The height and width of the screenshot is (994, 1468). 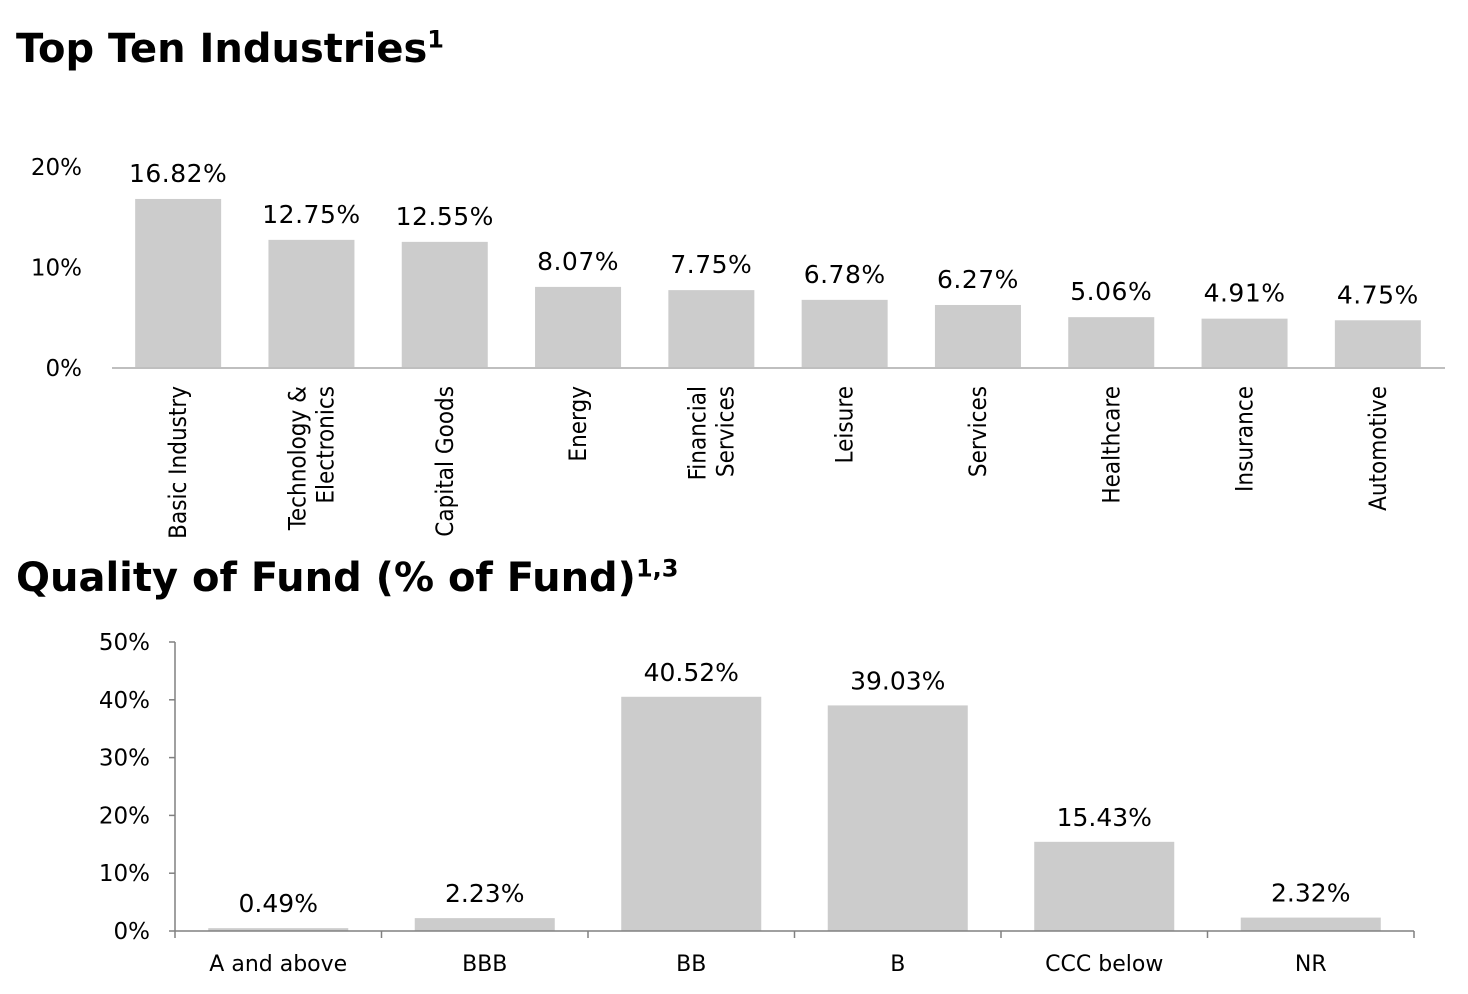 I want to click on industries-data-label: 5.06%, so click(x=1111, y=291).